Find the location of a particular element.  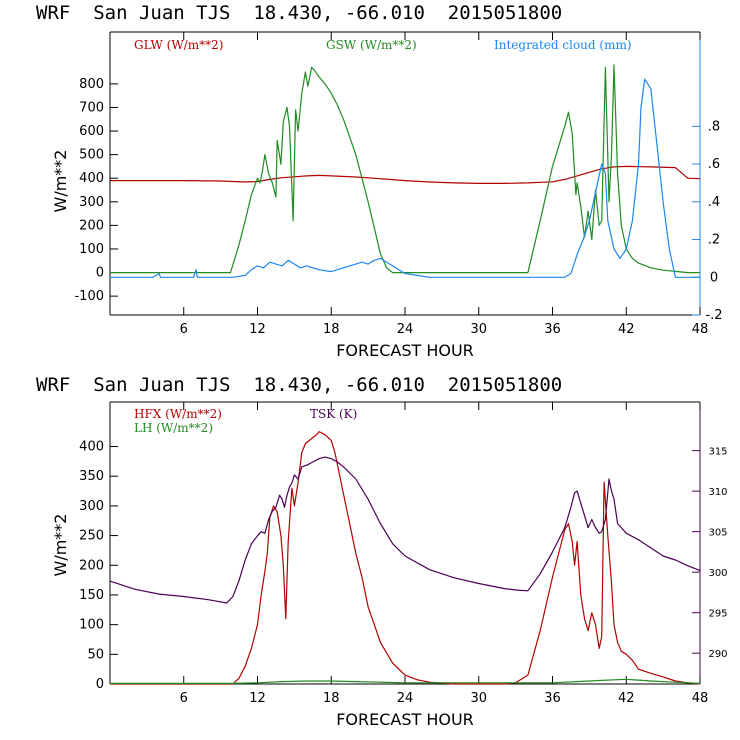

y2-tick-label: .2 is located at coordinates (714, 240).